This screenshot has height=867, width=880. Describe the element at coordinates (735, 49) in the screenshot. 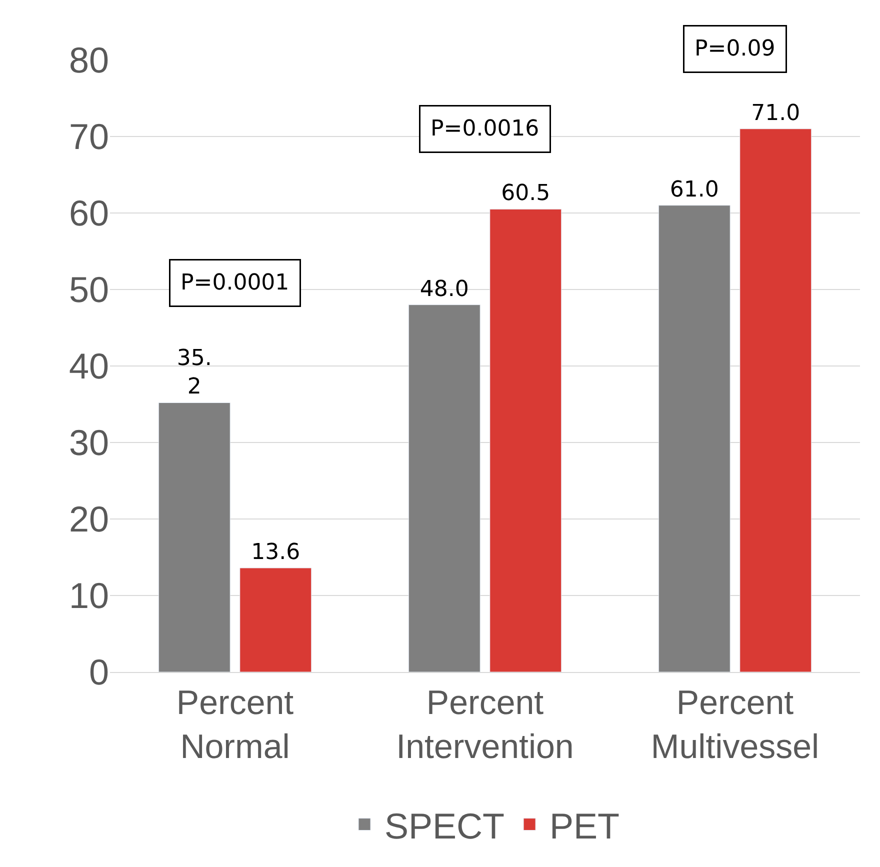

I see `annotation: P=0.09` at that location.